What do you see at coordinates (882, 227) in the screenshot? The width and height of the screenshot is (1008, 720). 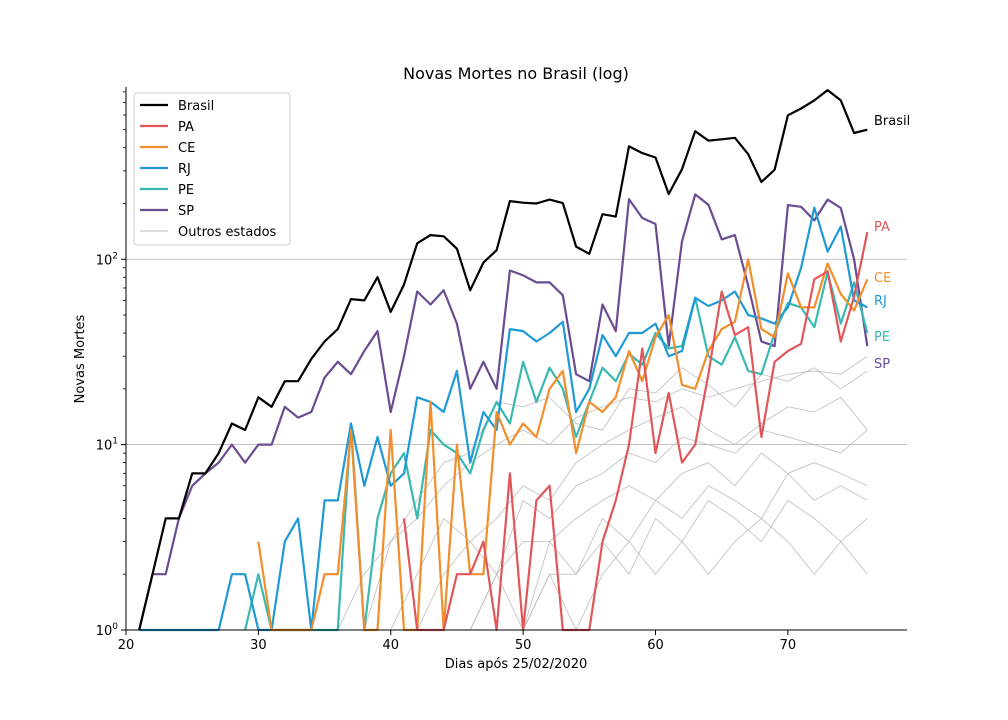 I see `end-label-pa: PA` at bounding box center [882, 227].